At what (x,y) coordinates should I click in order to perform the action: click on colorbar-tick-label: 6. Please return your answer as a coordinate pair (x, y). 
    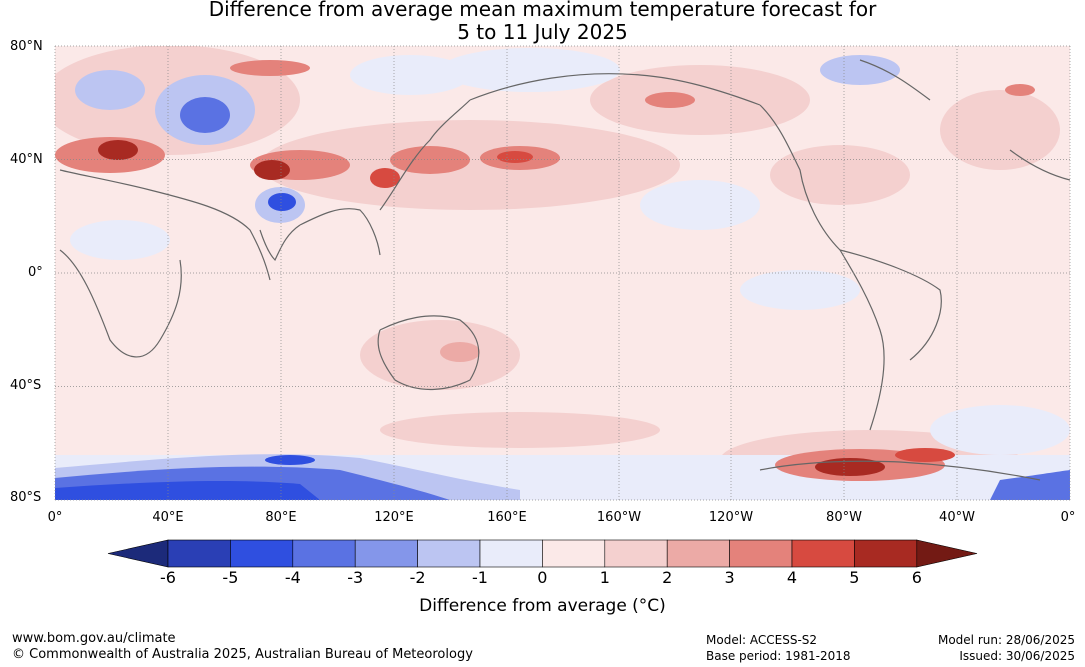
    Looking at the image, I should click on (916, 577).